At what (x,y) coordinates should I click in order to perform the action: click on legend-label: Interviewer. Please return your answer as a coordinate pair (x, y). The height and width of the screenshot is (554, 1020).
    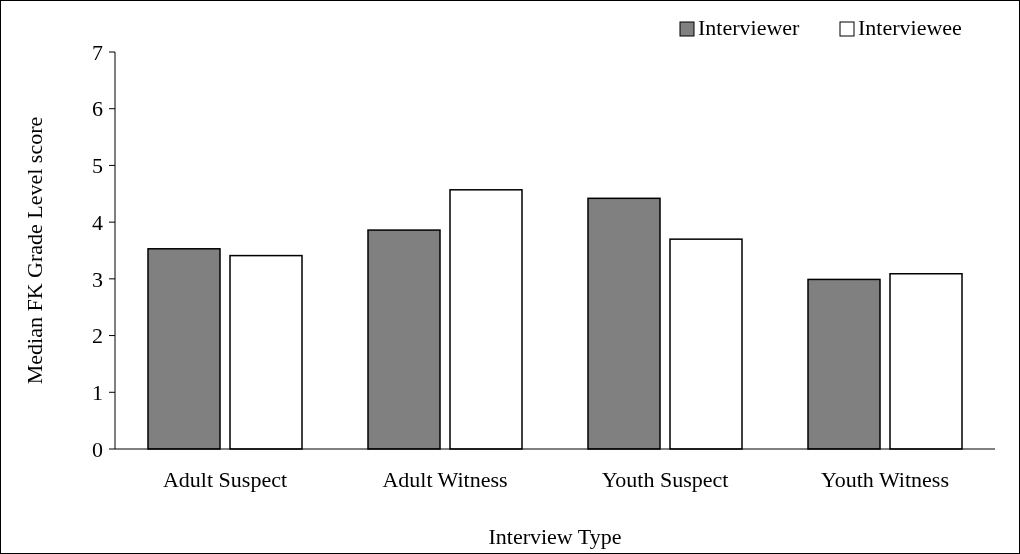
    Looking at the image, I should click on (749, 27).